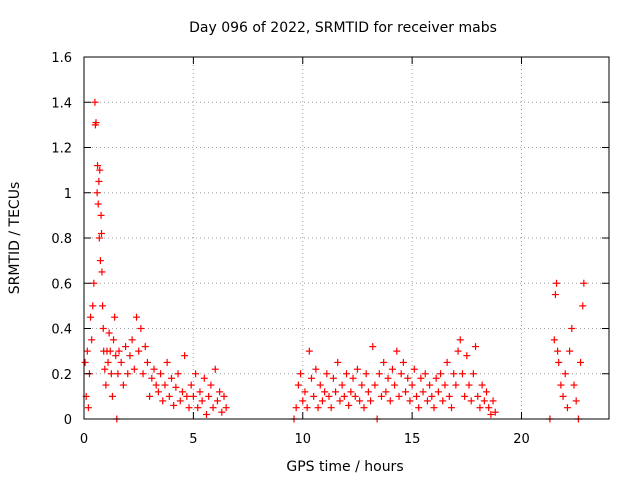 The height and width of the screenshot is (485, 640). Describe the element at coordinates (61, 330) in the screenshot. I see `y-tick-label: 0.4` at that location.